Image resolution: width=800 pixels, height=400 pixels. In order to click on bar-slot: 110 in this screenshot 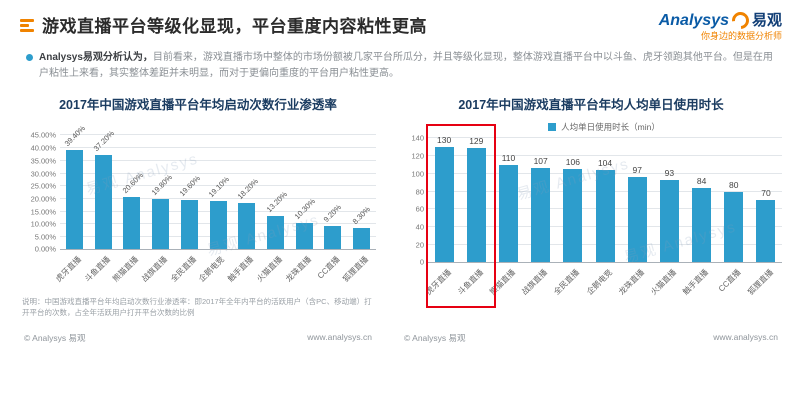, I will do `click(508, 200)`.